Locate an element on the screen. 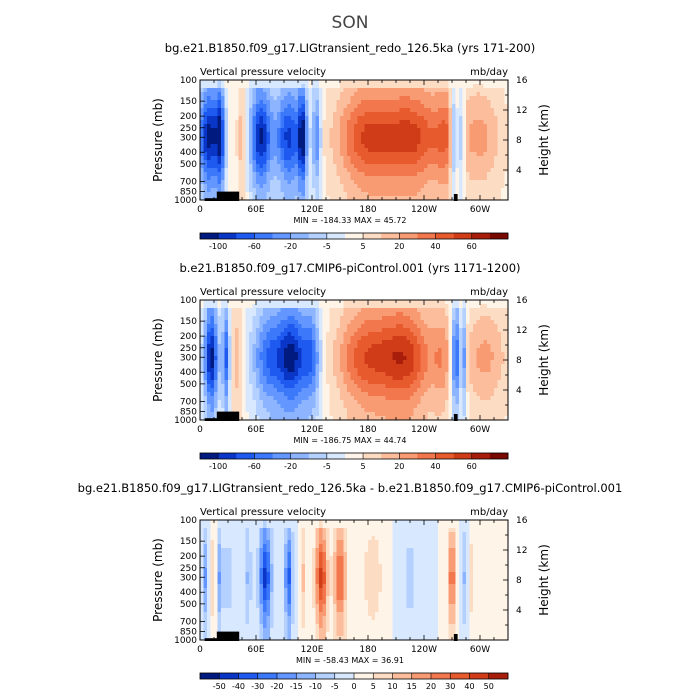 The image size is (700, 700). min-max-stats: MIN = -58.43 MAX = 36.91 is located at coordinates (350, 660).